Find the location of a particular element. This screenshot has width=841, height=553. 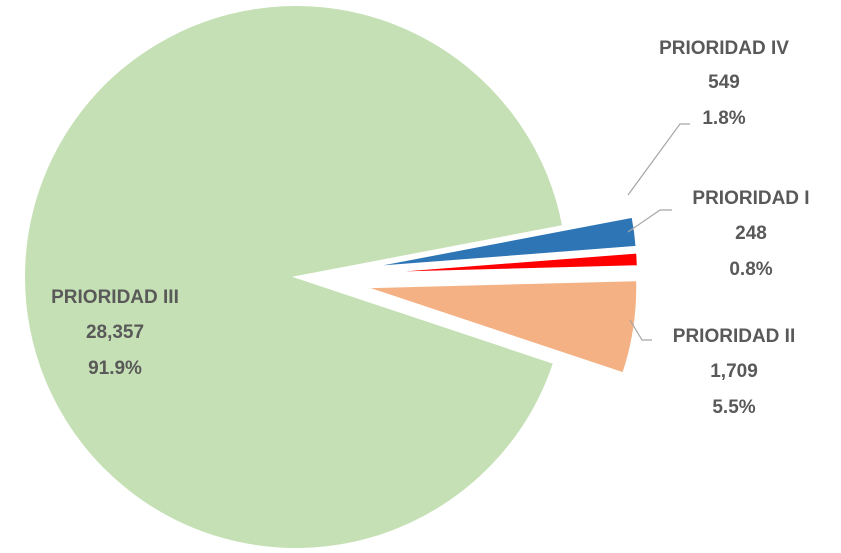

pie-slice-prioridad-i is located at coordinates (502, 263).